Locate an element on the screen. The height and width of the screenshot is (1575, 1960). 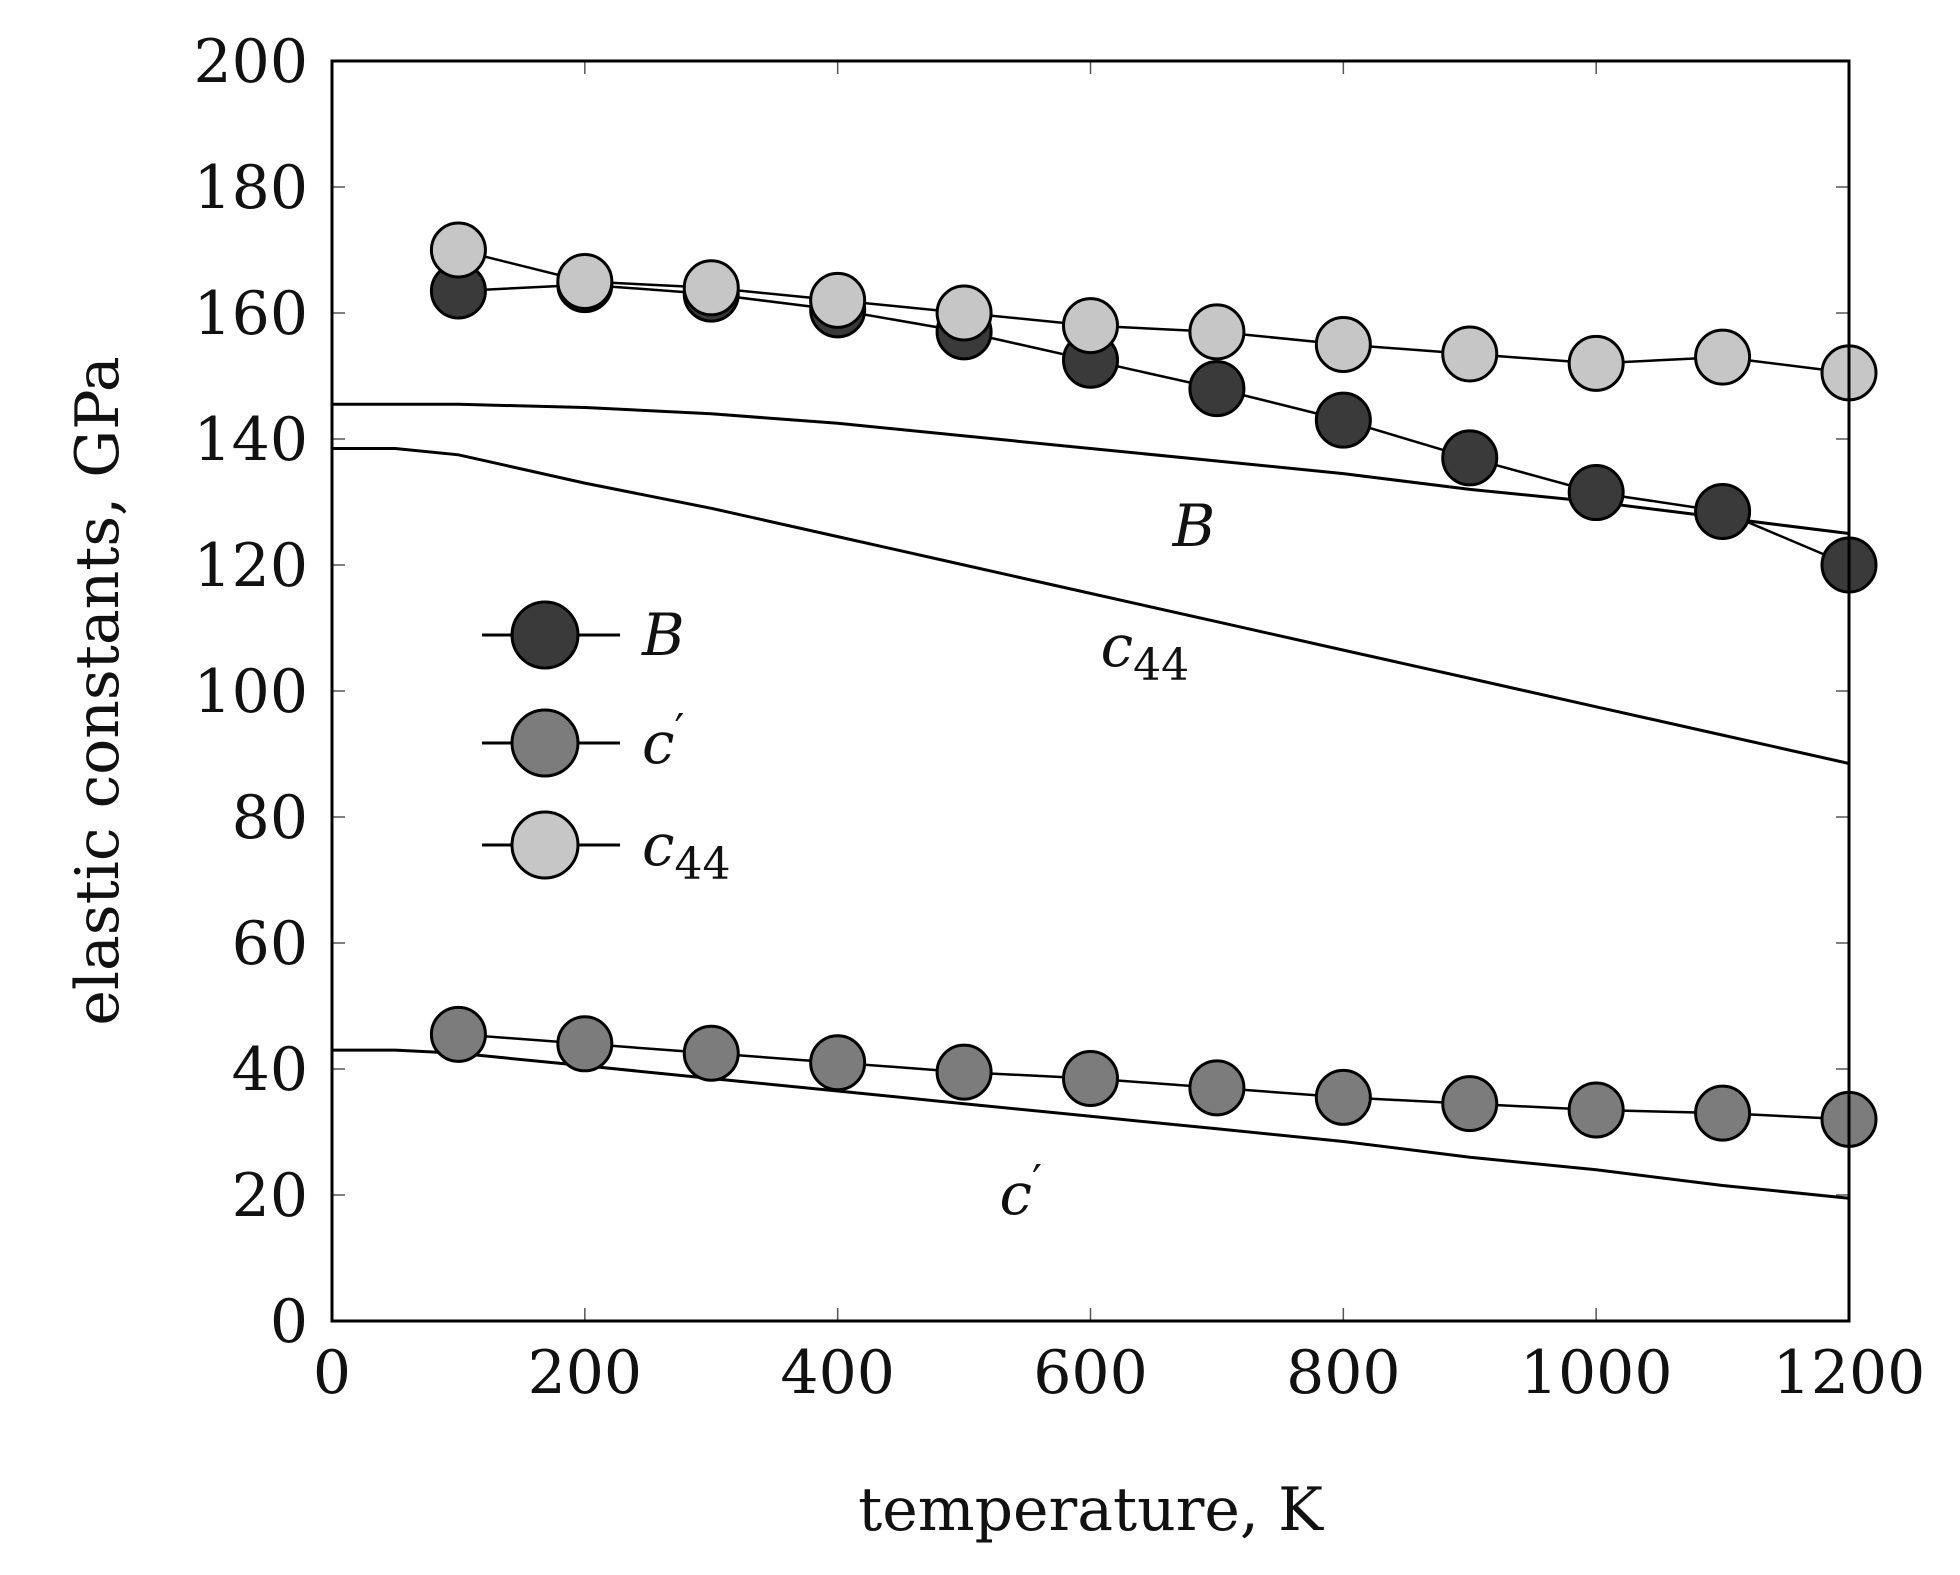
y-tick-label: 200 is located at coordinates (250, 62).